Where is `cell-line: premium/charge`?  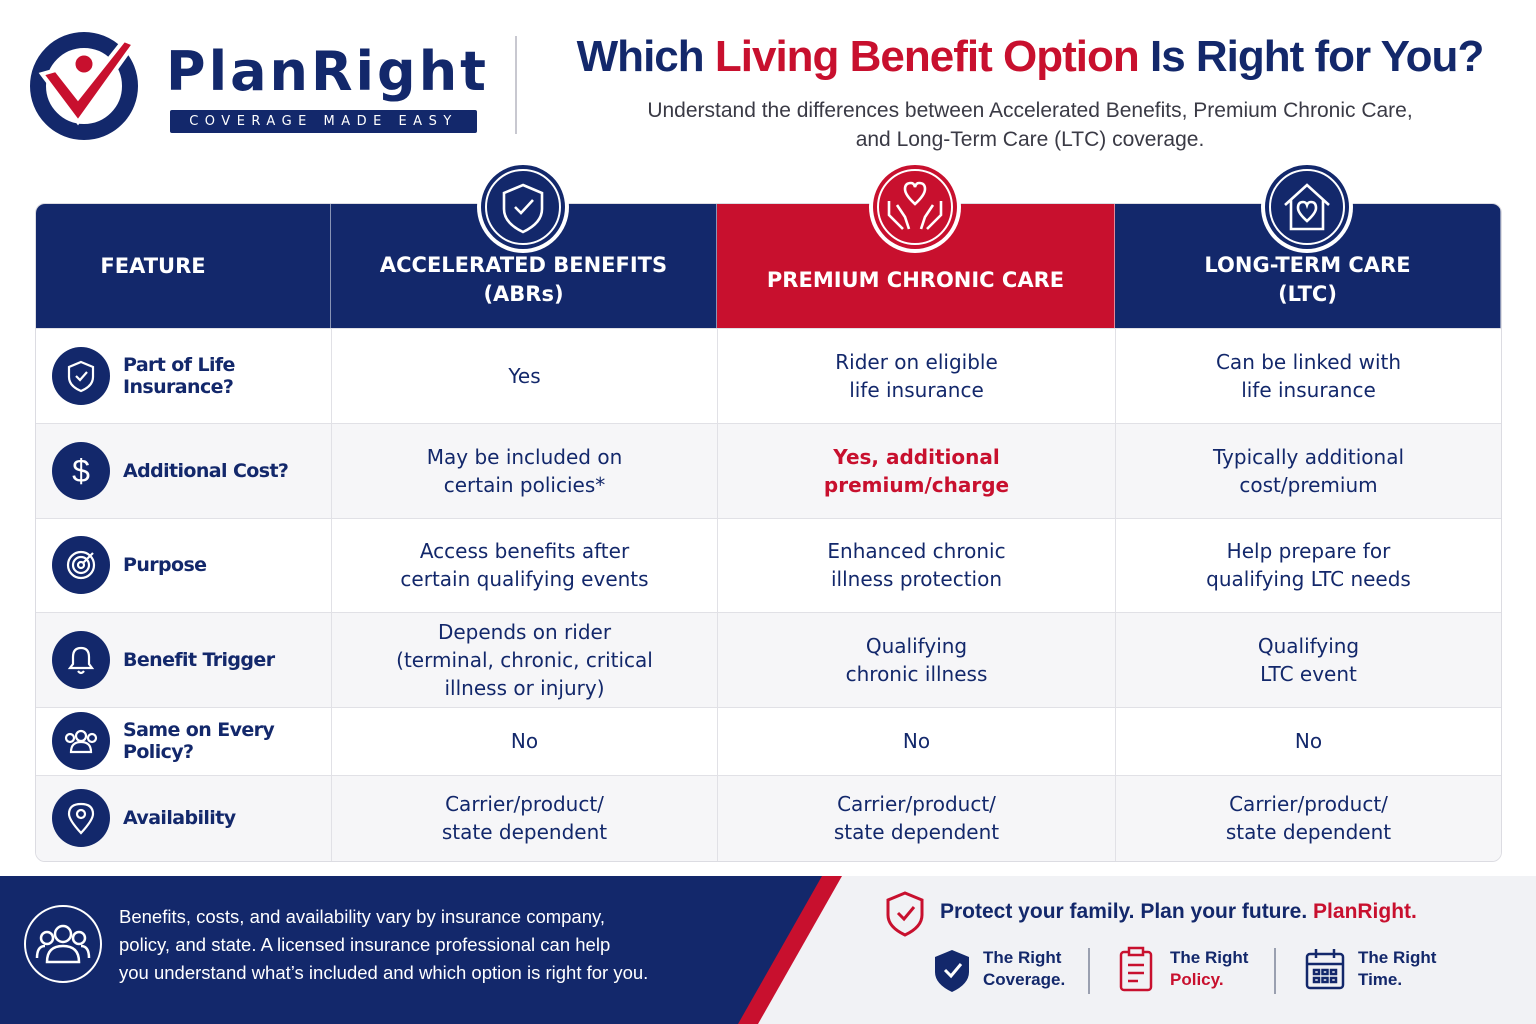
cell-line: premium/charge is located at coordinates (916, 484).